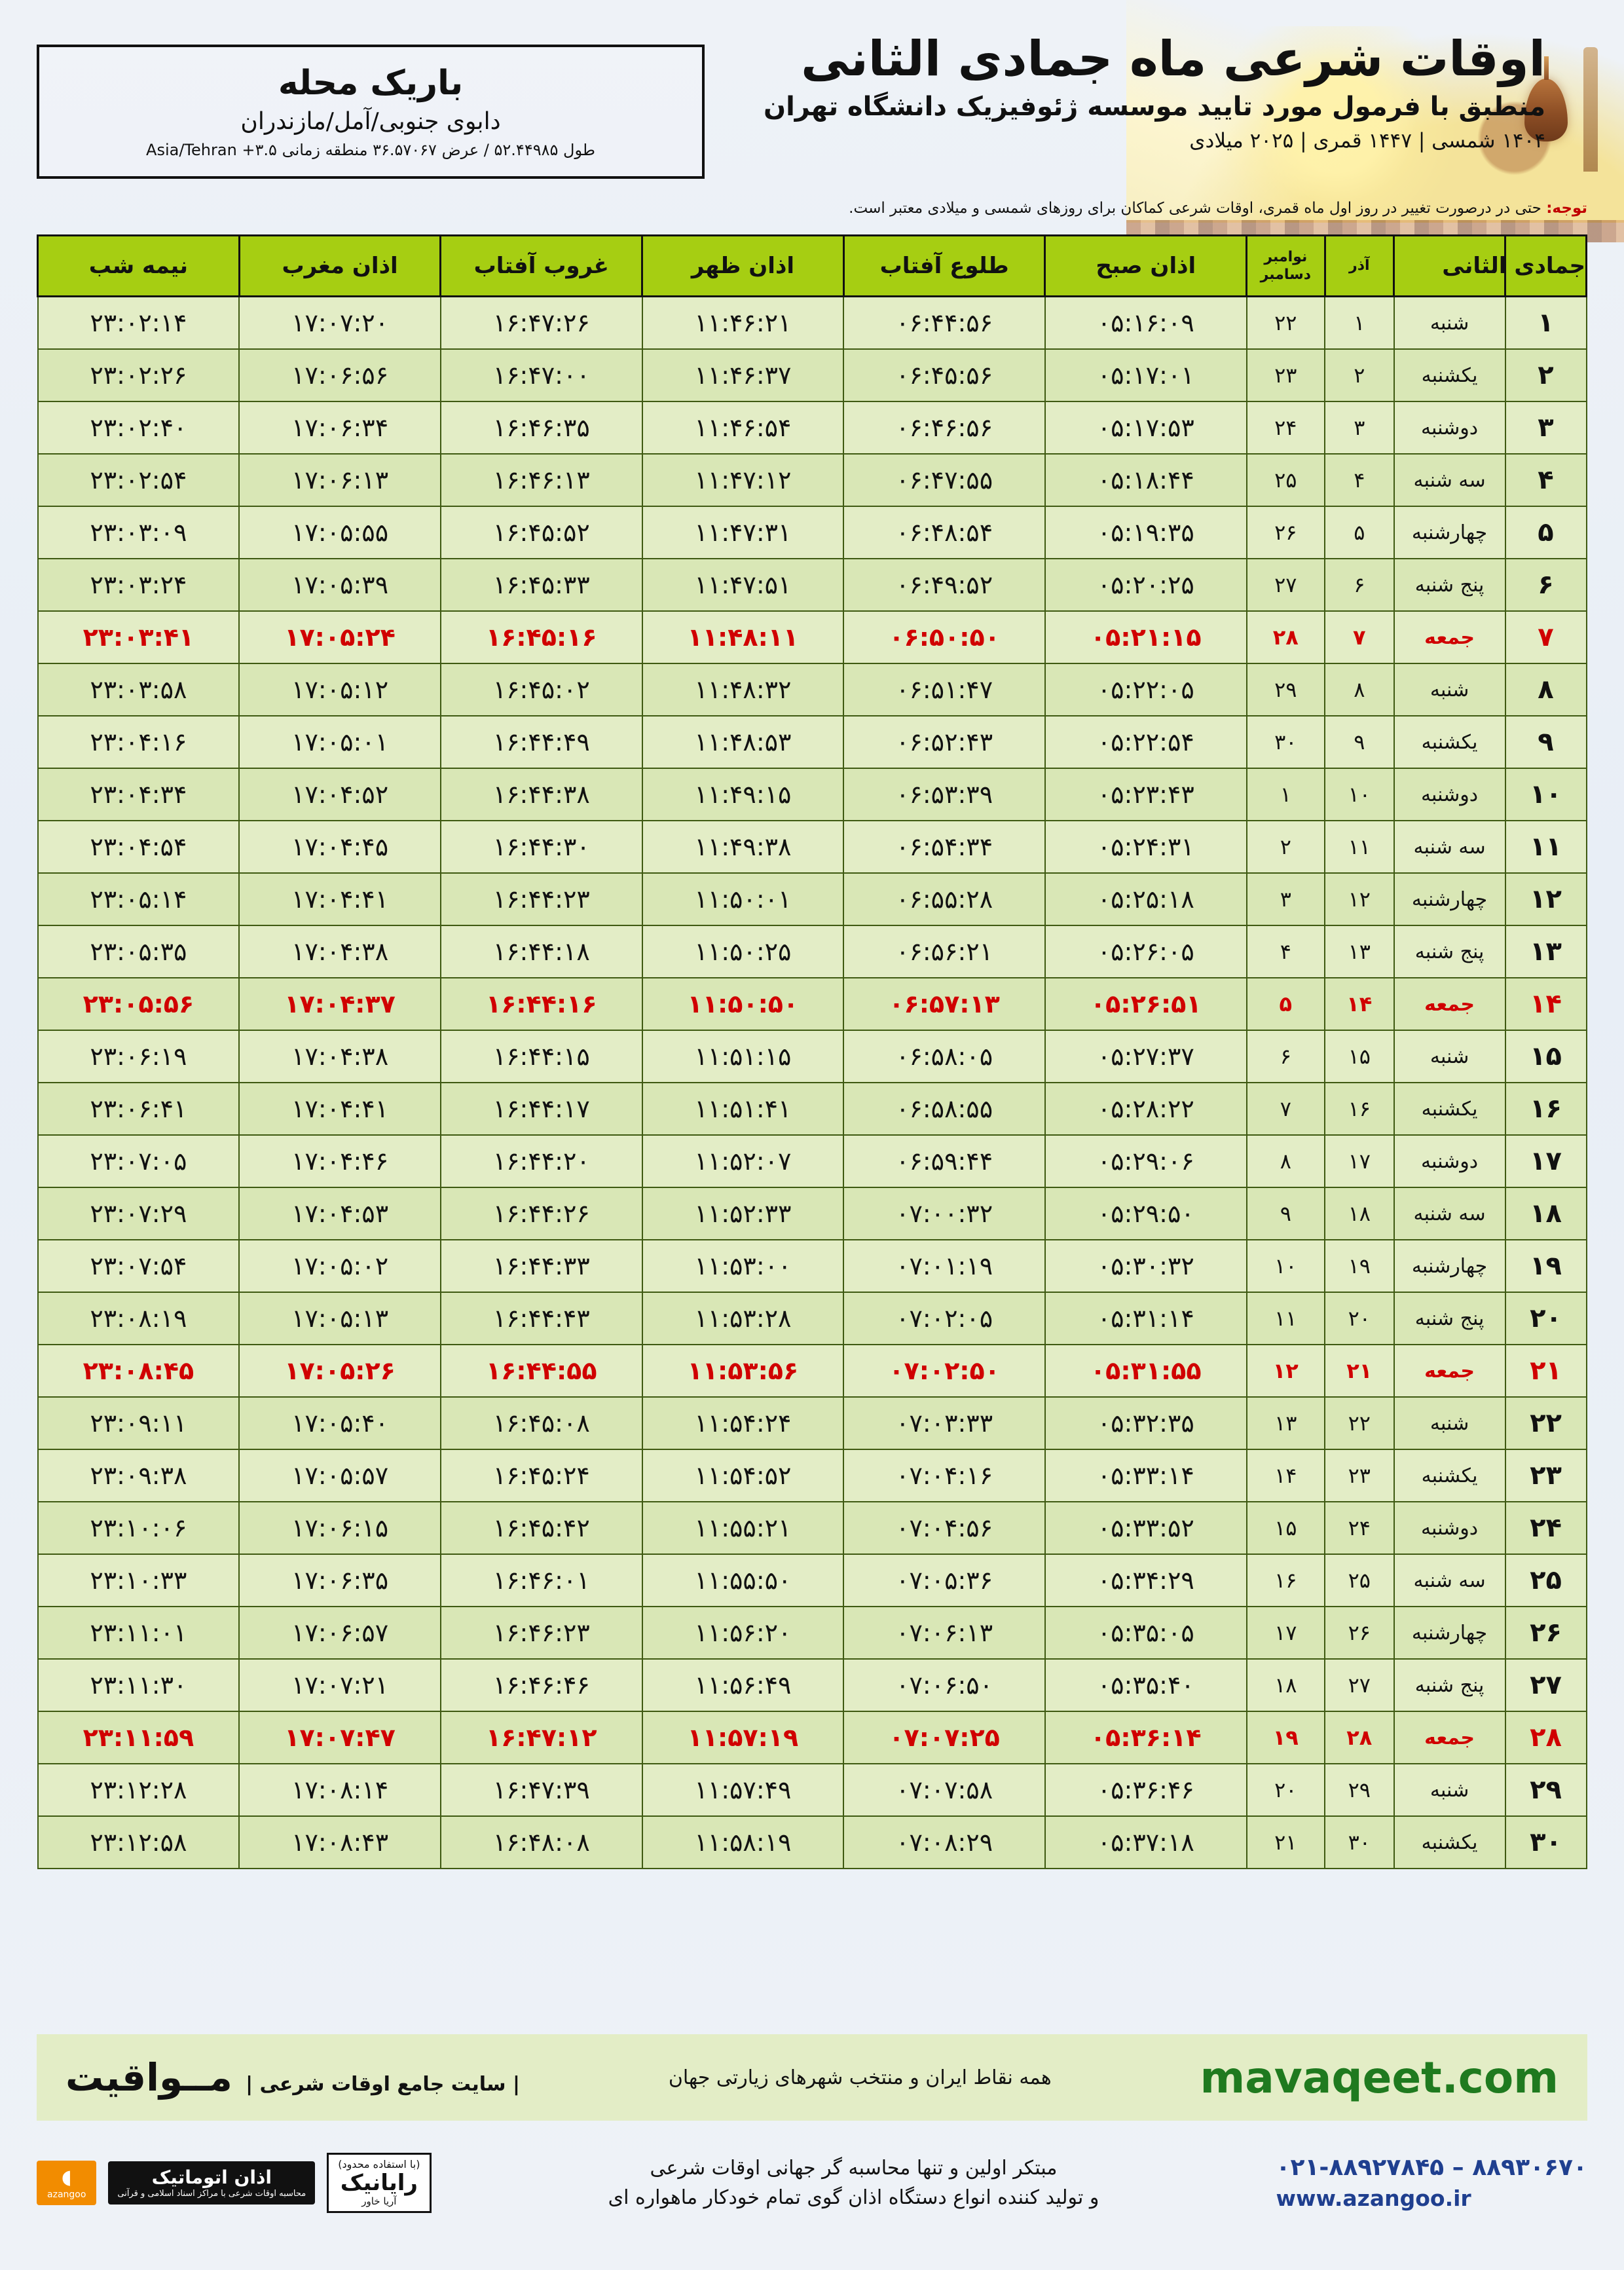  Describe the element at coordinates (1545, 1528) in the screenshot. I see `cell-hijri-day: ۲۴` at that location.